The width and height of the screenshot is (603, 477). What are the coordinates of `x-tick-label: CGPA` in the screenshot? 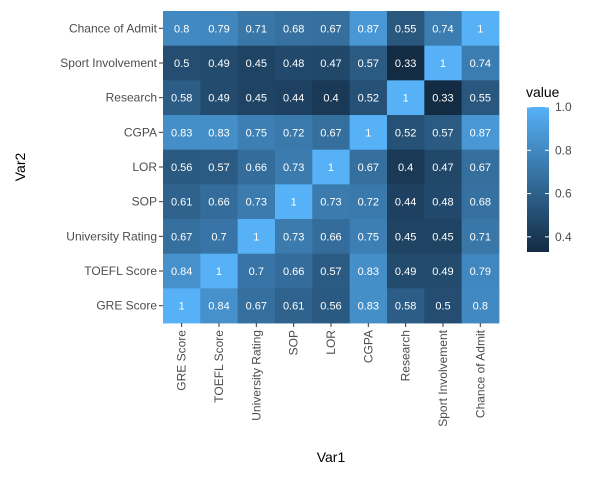 It's located at (368, 346).